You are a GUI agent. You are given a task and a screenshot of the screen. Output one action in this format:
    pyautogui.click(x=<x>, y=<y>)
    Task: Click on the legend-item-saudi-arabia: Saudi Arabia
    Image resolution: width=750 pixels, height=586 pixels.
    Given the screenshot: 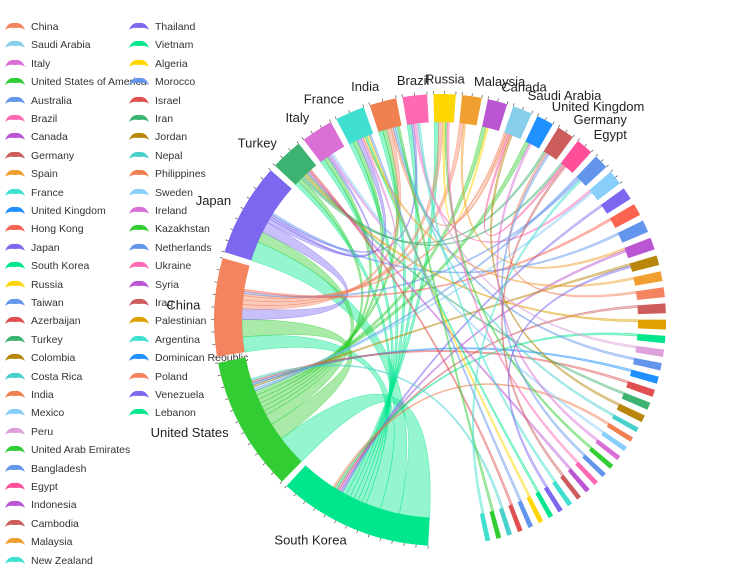 What is the action you would take?
    pyautogui.click(x=47, y=45)
    